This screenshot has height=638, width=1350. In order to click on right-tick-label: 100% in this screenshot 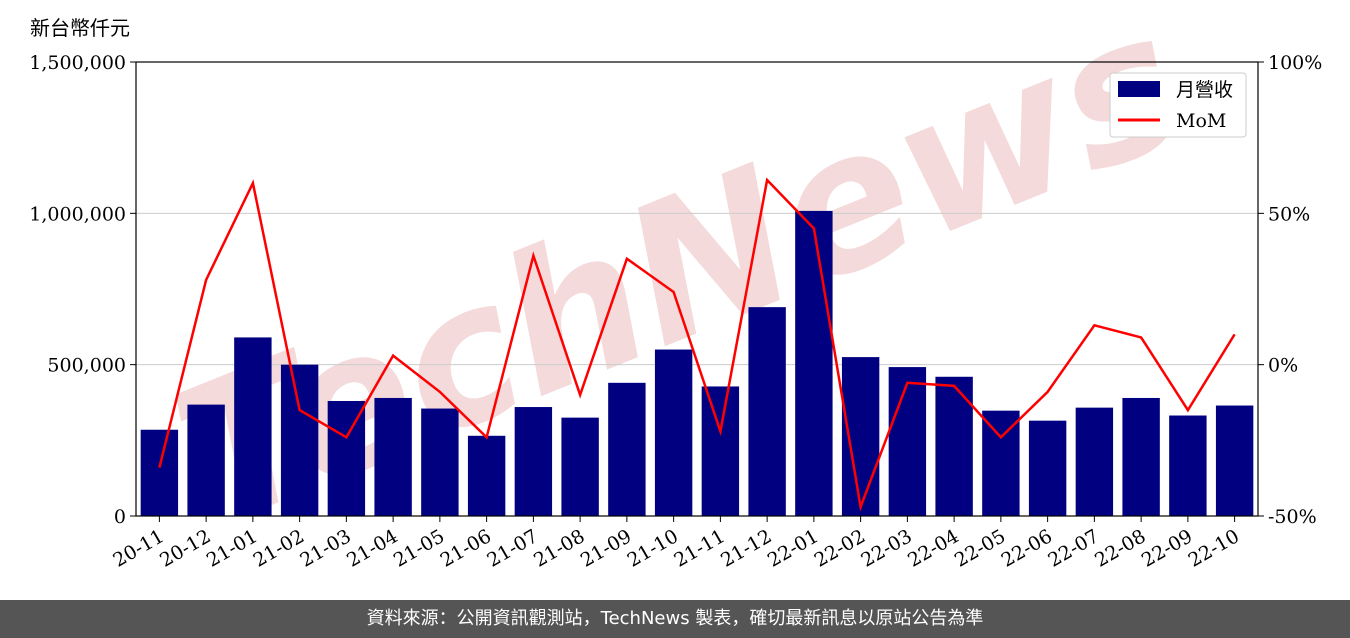, I will do `click(1295, 63)`.